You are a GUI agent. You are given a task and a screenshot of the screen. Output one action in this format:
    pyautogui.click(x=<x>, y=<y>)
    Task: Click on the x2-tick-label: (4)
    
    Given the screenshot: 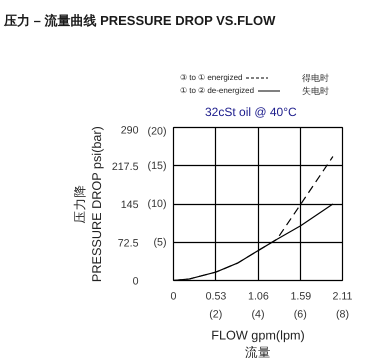 What is the action you would take?
    pyautogui.click(x=258, y=314)
    